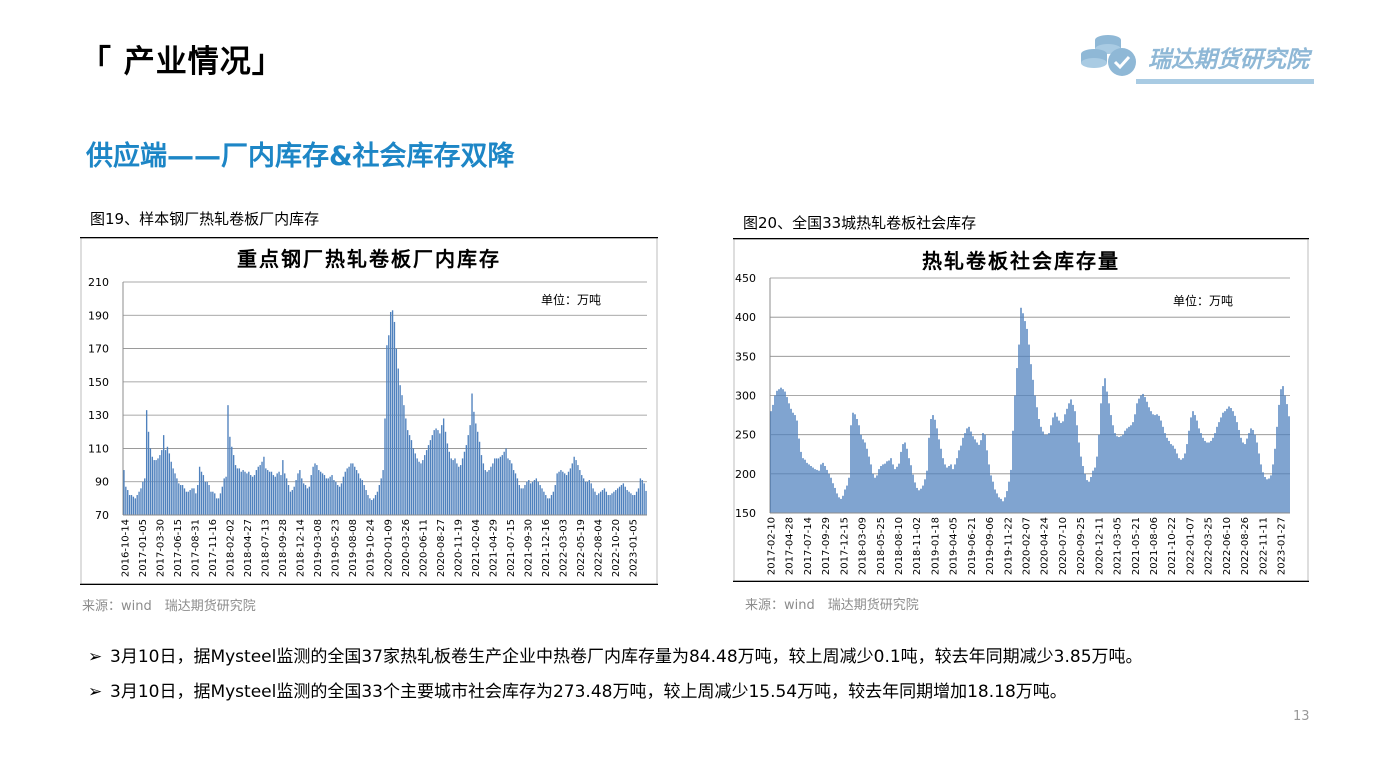  I want to click on x-tick-label: 2018-03-09, so click(863, 546).